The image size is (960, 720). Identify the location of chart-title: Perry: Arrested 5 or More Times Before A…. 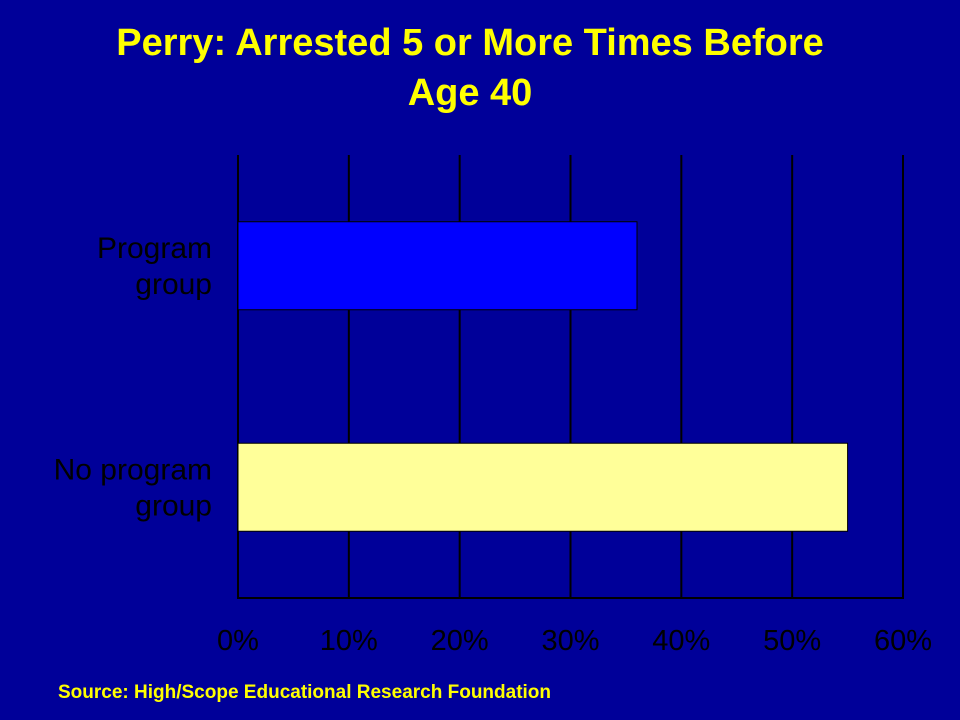
(470, 68).